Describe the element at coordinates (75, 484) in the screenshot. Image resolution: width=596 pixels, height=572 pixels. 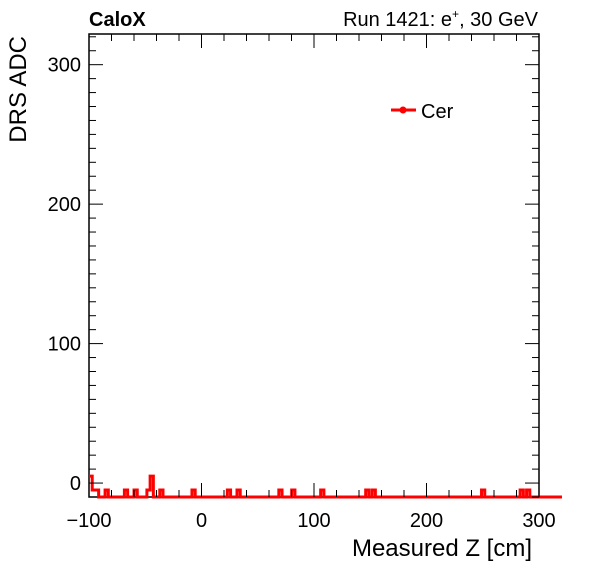
I see `y-tick-label: 0` at that location.